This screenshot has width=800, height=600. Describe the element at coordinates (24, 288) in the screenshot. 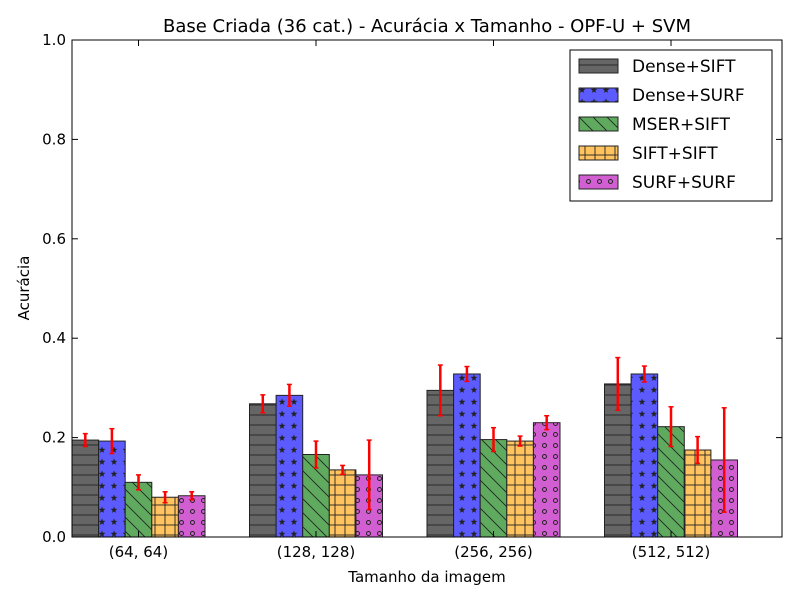

I see `y-axis-label: Acurácia` at that location.